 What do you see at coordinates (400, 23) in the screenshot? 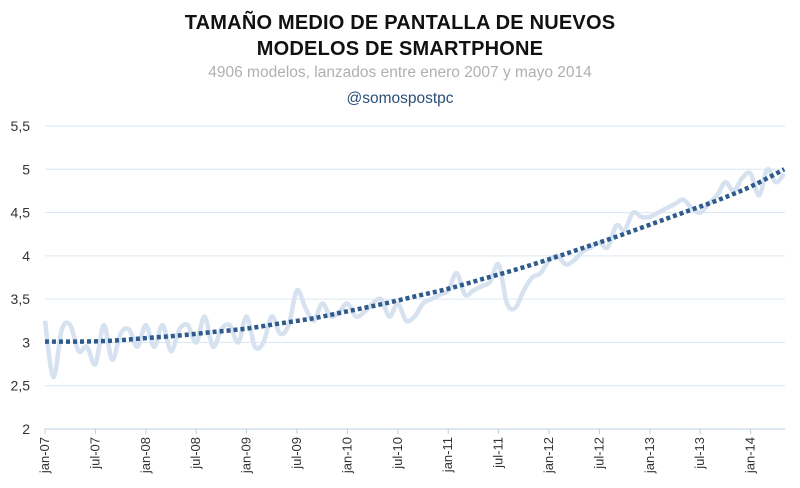
I see `chart-title-line-1: TAMAÑO MEDIO DE PANTALLA DE NUEVOS` at bounding box center [400, 23].